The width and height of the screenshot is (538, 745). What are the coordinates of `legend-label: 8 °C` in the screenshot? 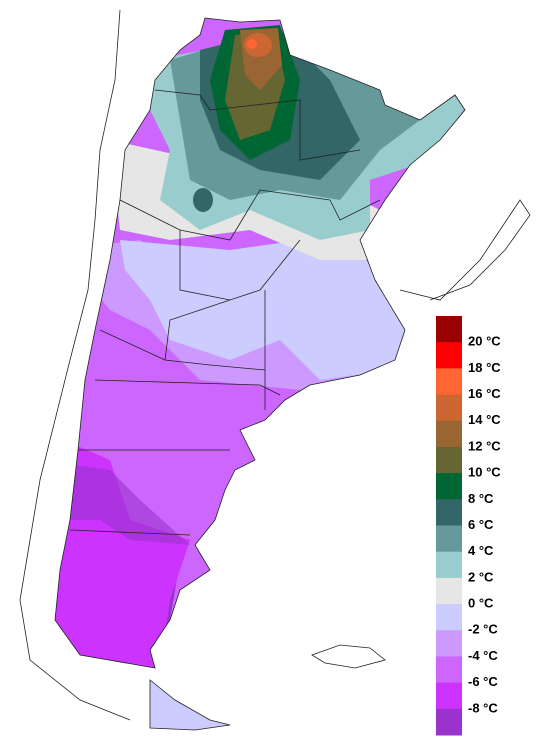 It's located at (481, 498).